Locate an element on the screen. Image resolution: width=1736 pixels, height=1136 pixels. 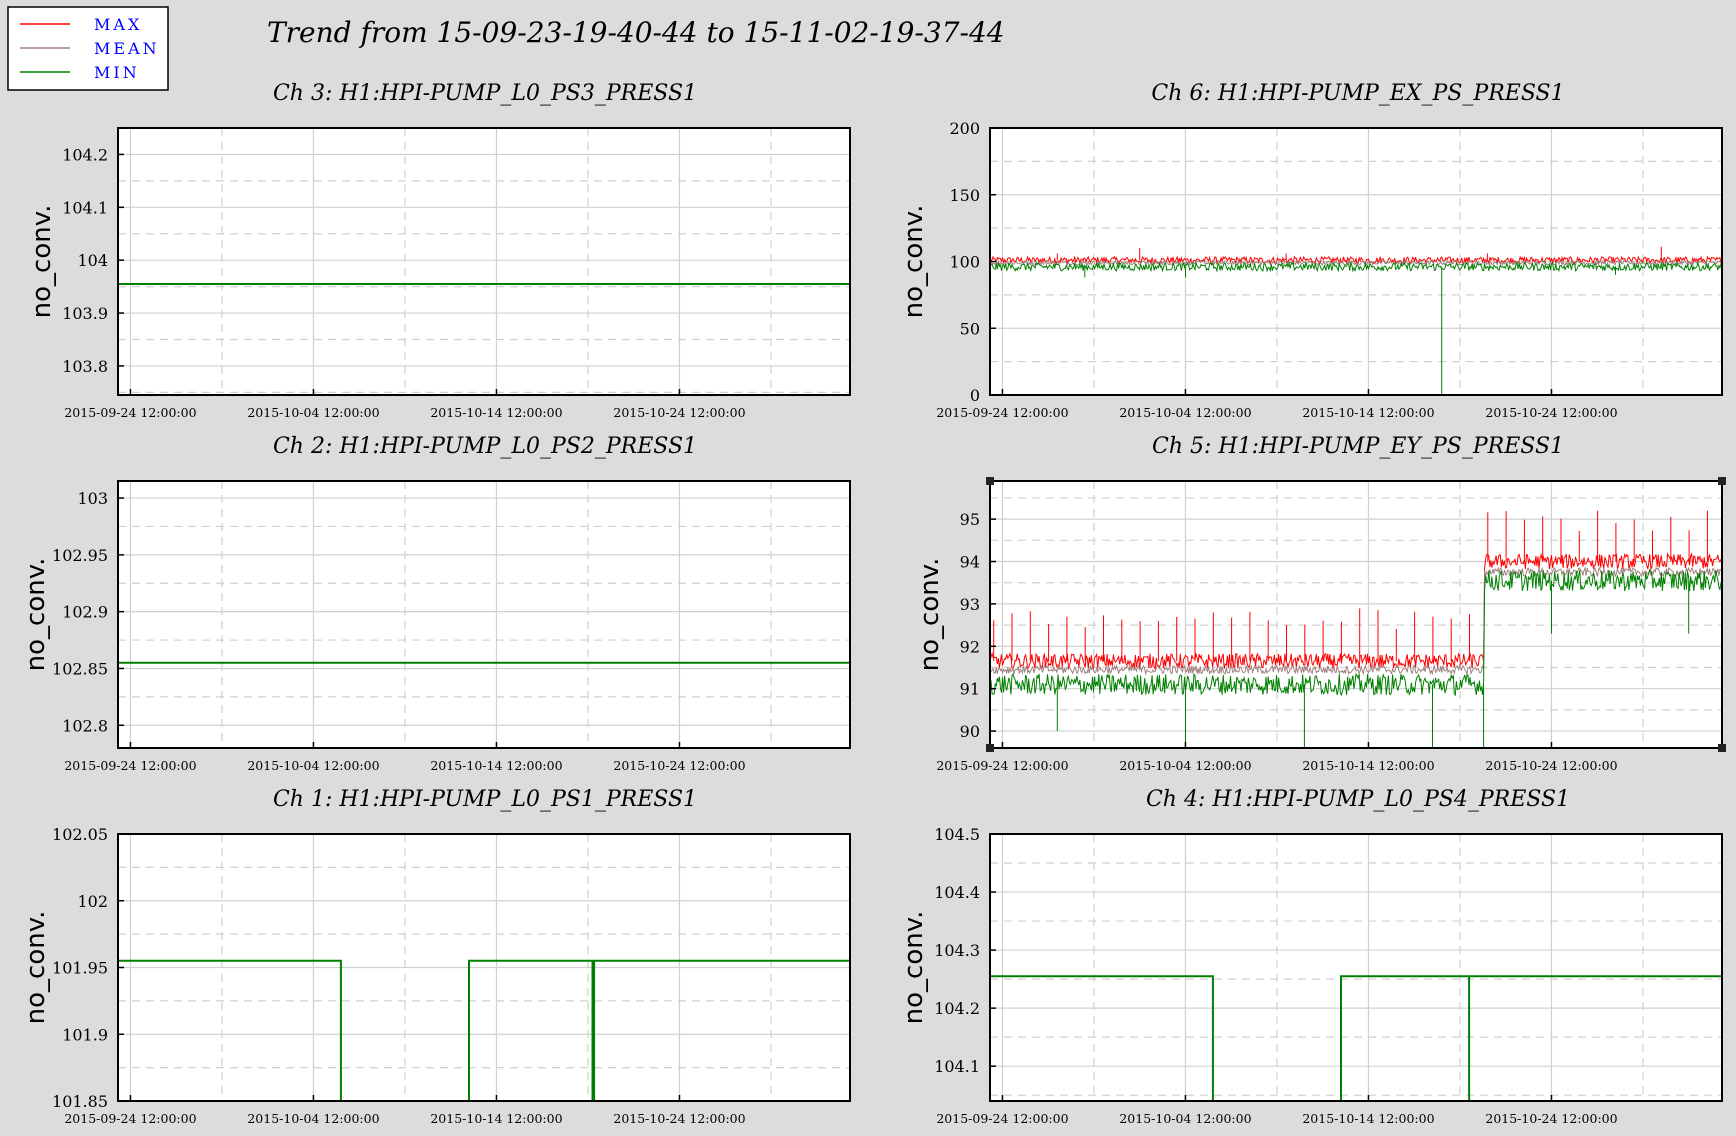
y-tick-label: 93 is located at coordinates (970, 604).